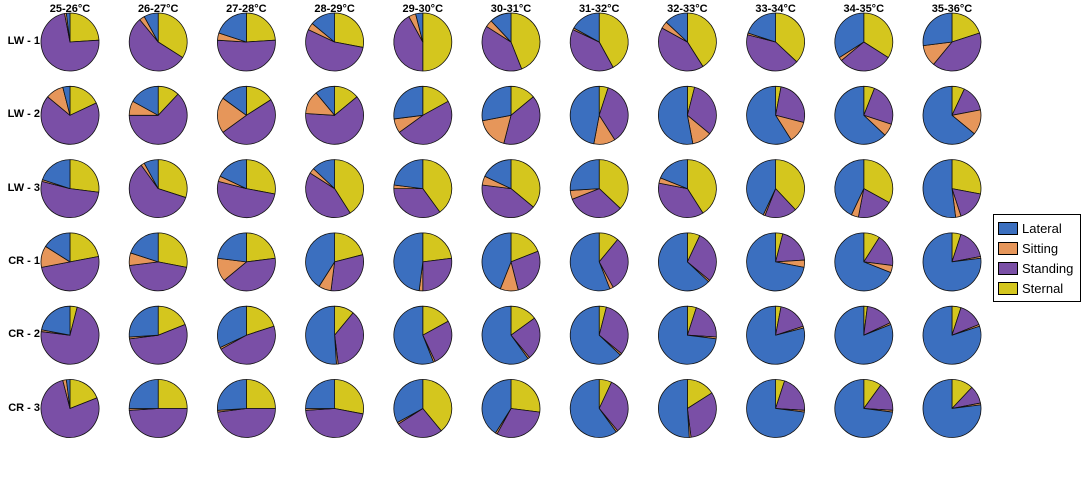 Image resolution: width=1084 pixels, height=500 pixels. What do you see at coordinates (952, 9) in the screenshot?
I see `column-label: 35-36°C` at bounding box center [952, 9].